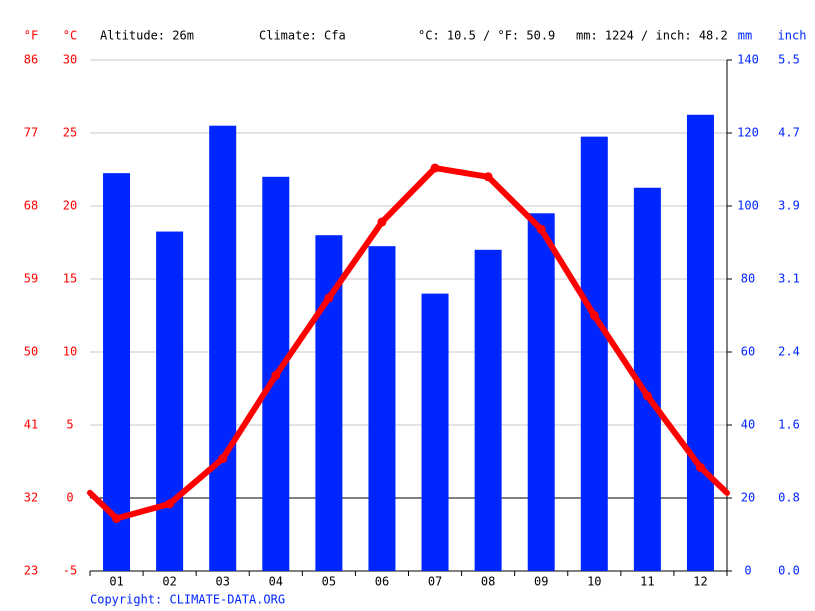 This screenshot has width=815, height=611. I want to click on y2-tick-label-inch: 2.4, so click(789, 352).